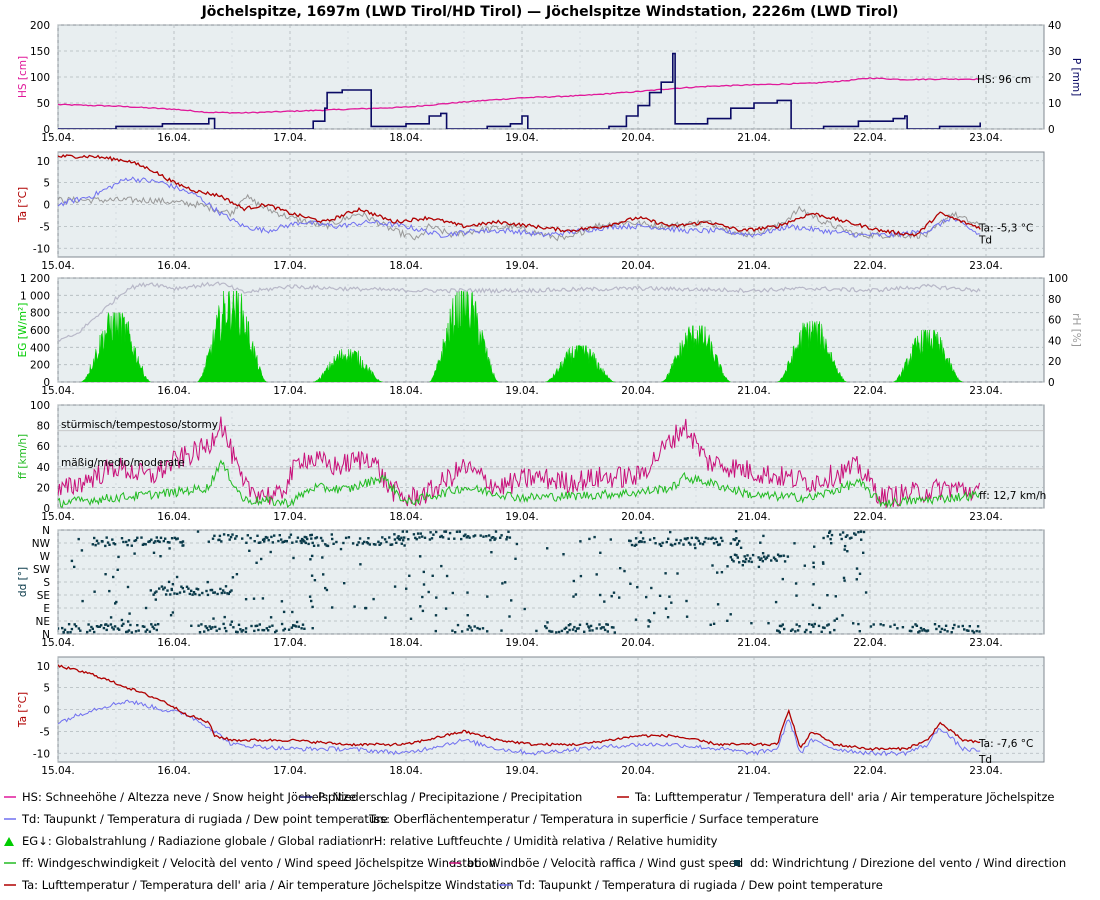 This screenshot has width=1100, height=900. I want to click on y-tick-label: 10, so click(43, 162).